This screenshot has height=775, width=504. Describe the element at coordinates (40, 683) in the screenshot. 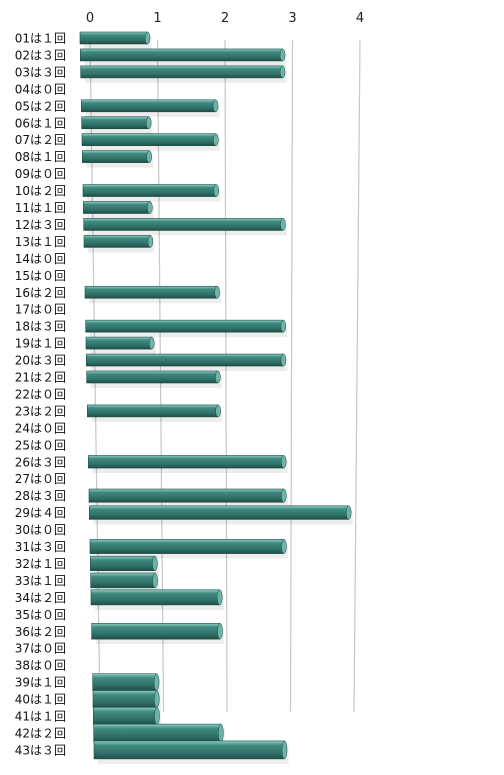

I see `category-label: 39は１回` at that location.